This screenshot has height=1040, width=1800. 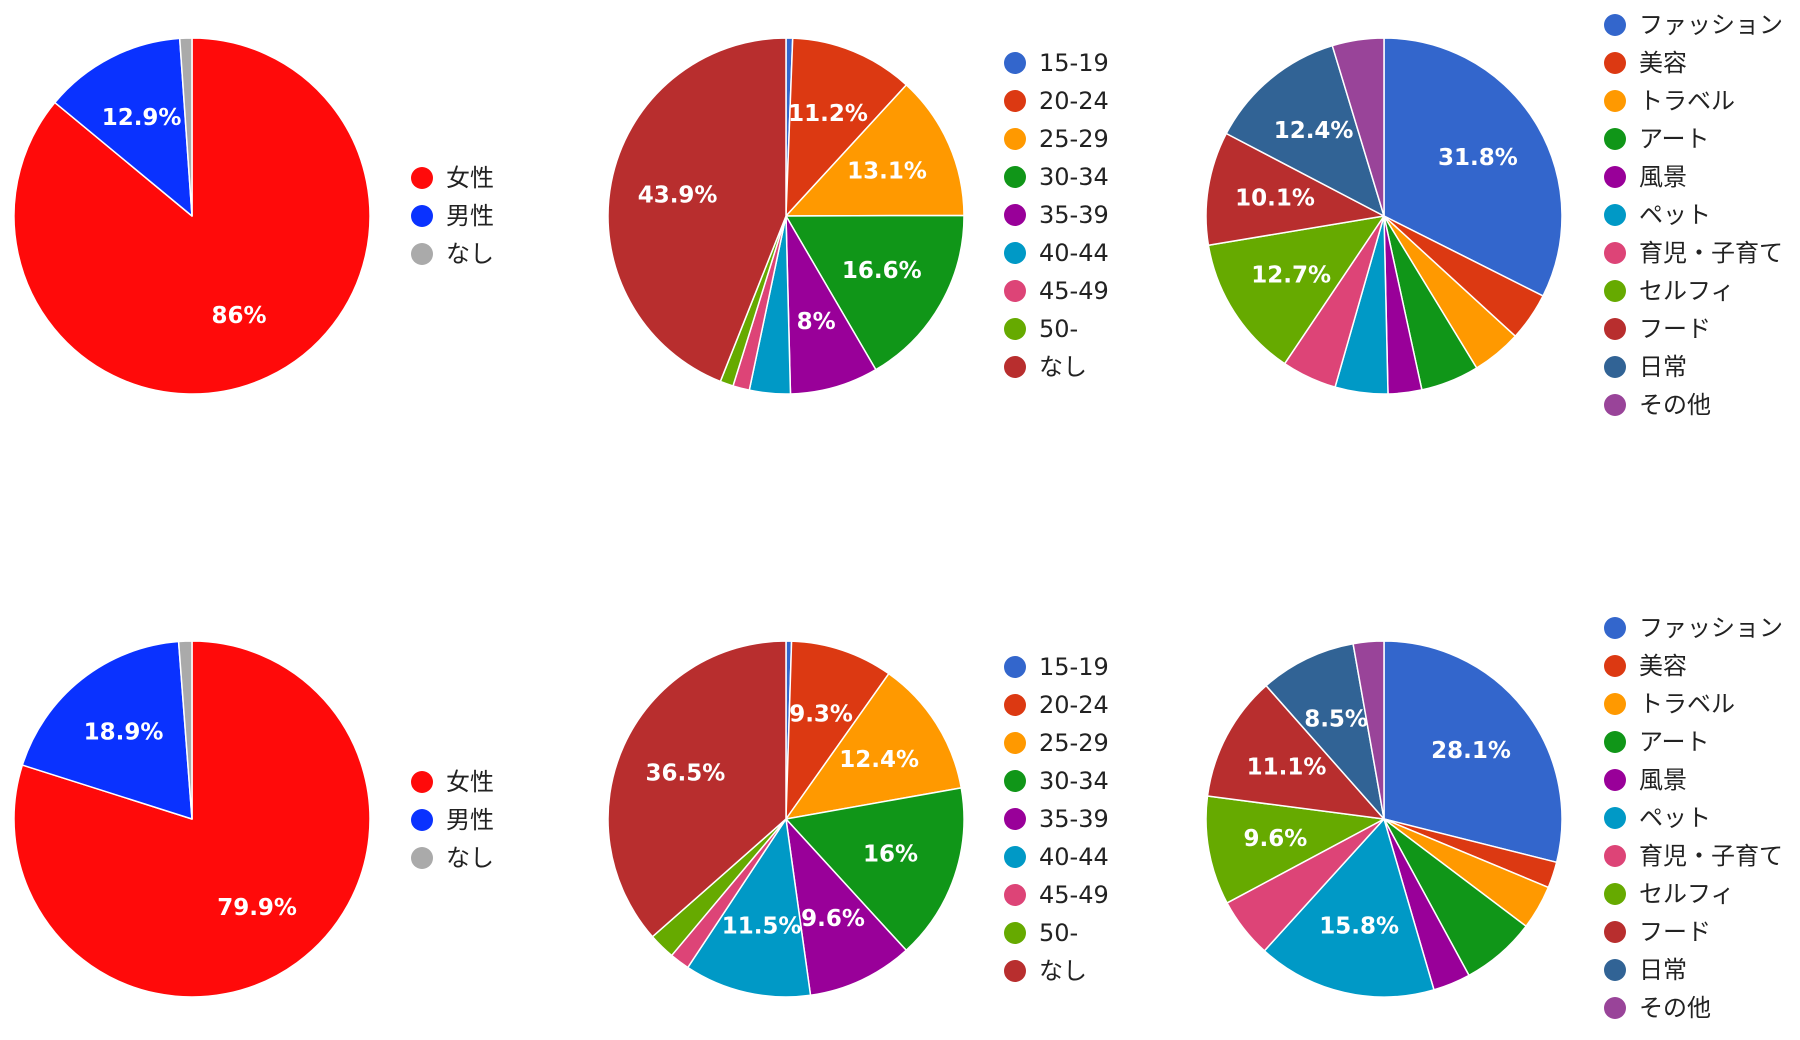 What do you see at coordinates (762, 927) in the screenshot?
I see `slice-data-label: 11.5%` at bounding box center [762, 927].